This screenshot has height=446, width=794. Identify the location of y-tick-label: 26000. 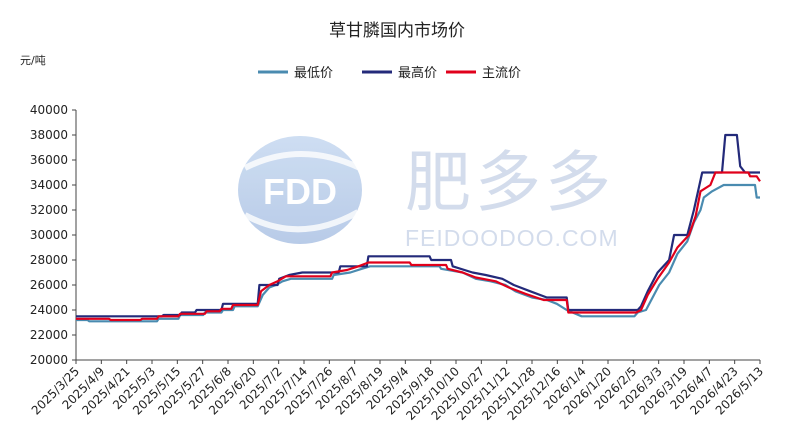
(49, 285).